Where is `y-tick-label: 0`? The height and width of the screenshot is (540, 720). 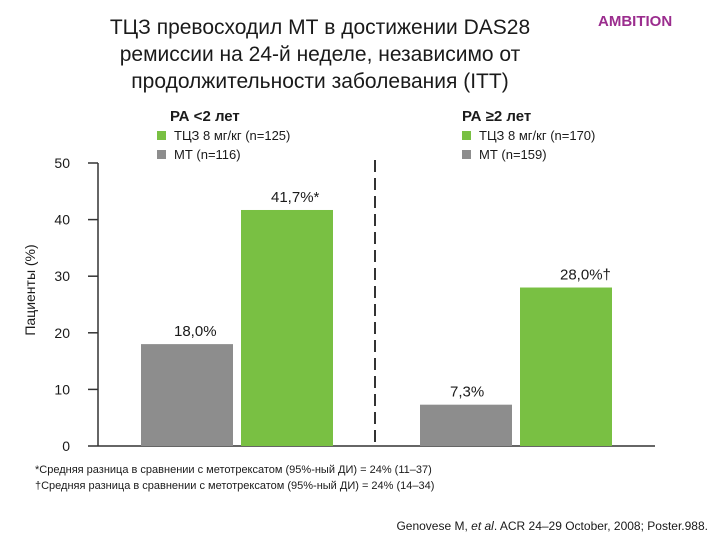 y-tick-label: 0 is located at coordinates (66, 446).